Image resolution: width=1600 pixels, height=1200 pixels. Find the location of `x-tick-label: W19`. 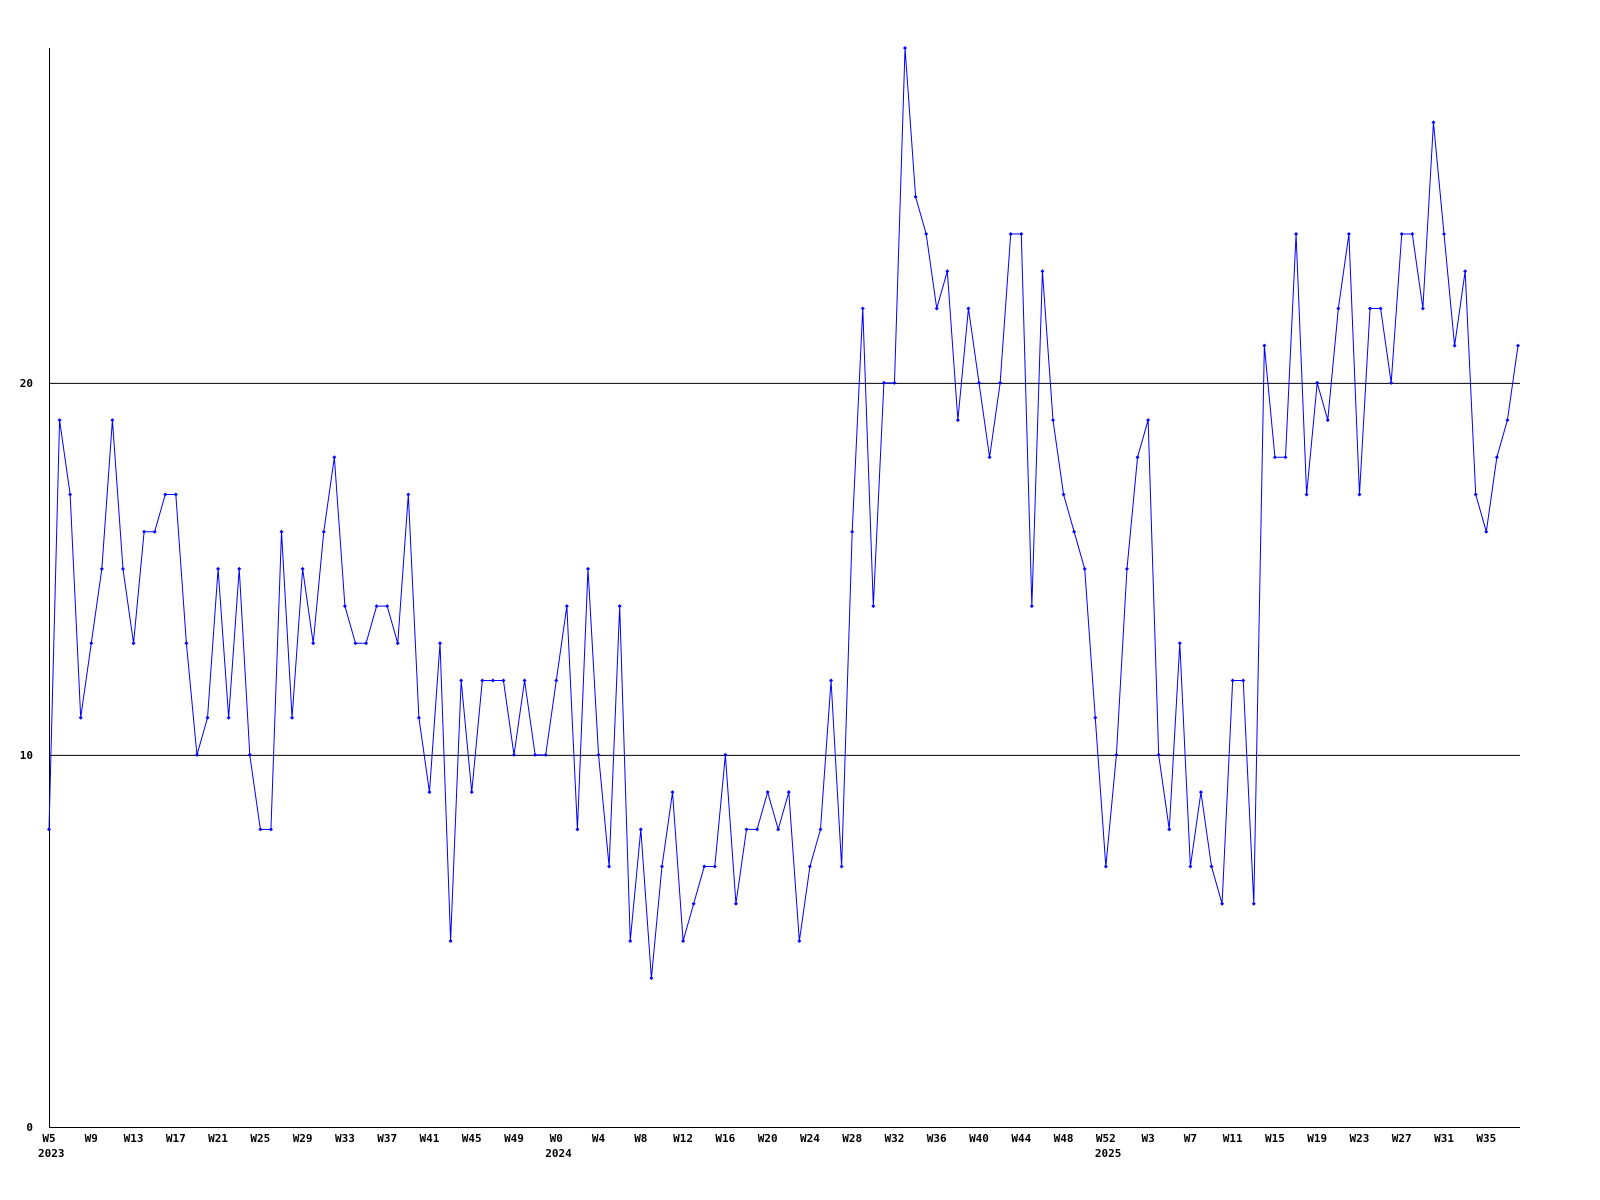

x-tick-label: W19 is located at coordinates (1317, 1138).